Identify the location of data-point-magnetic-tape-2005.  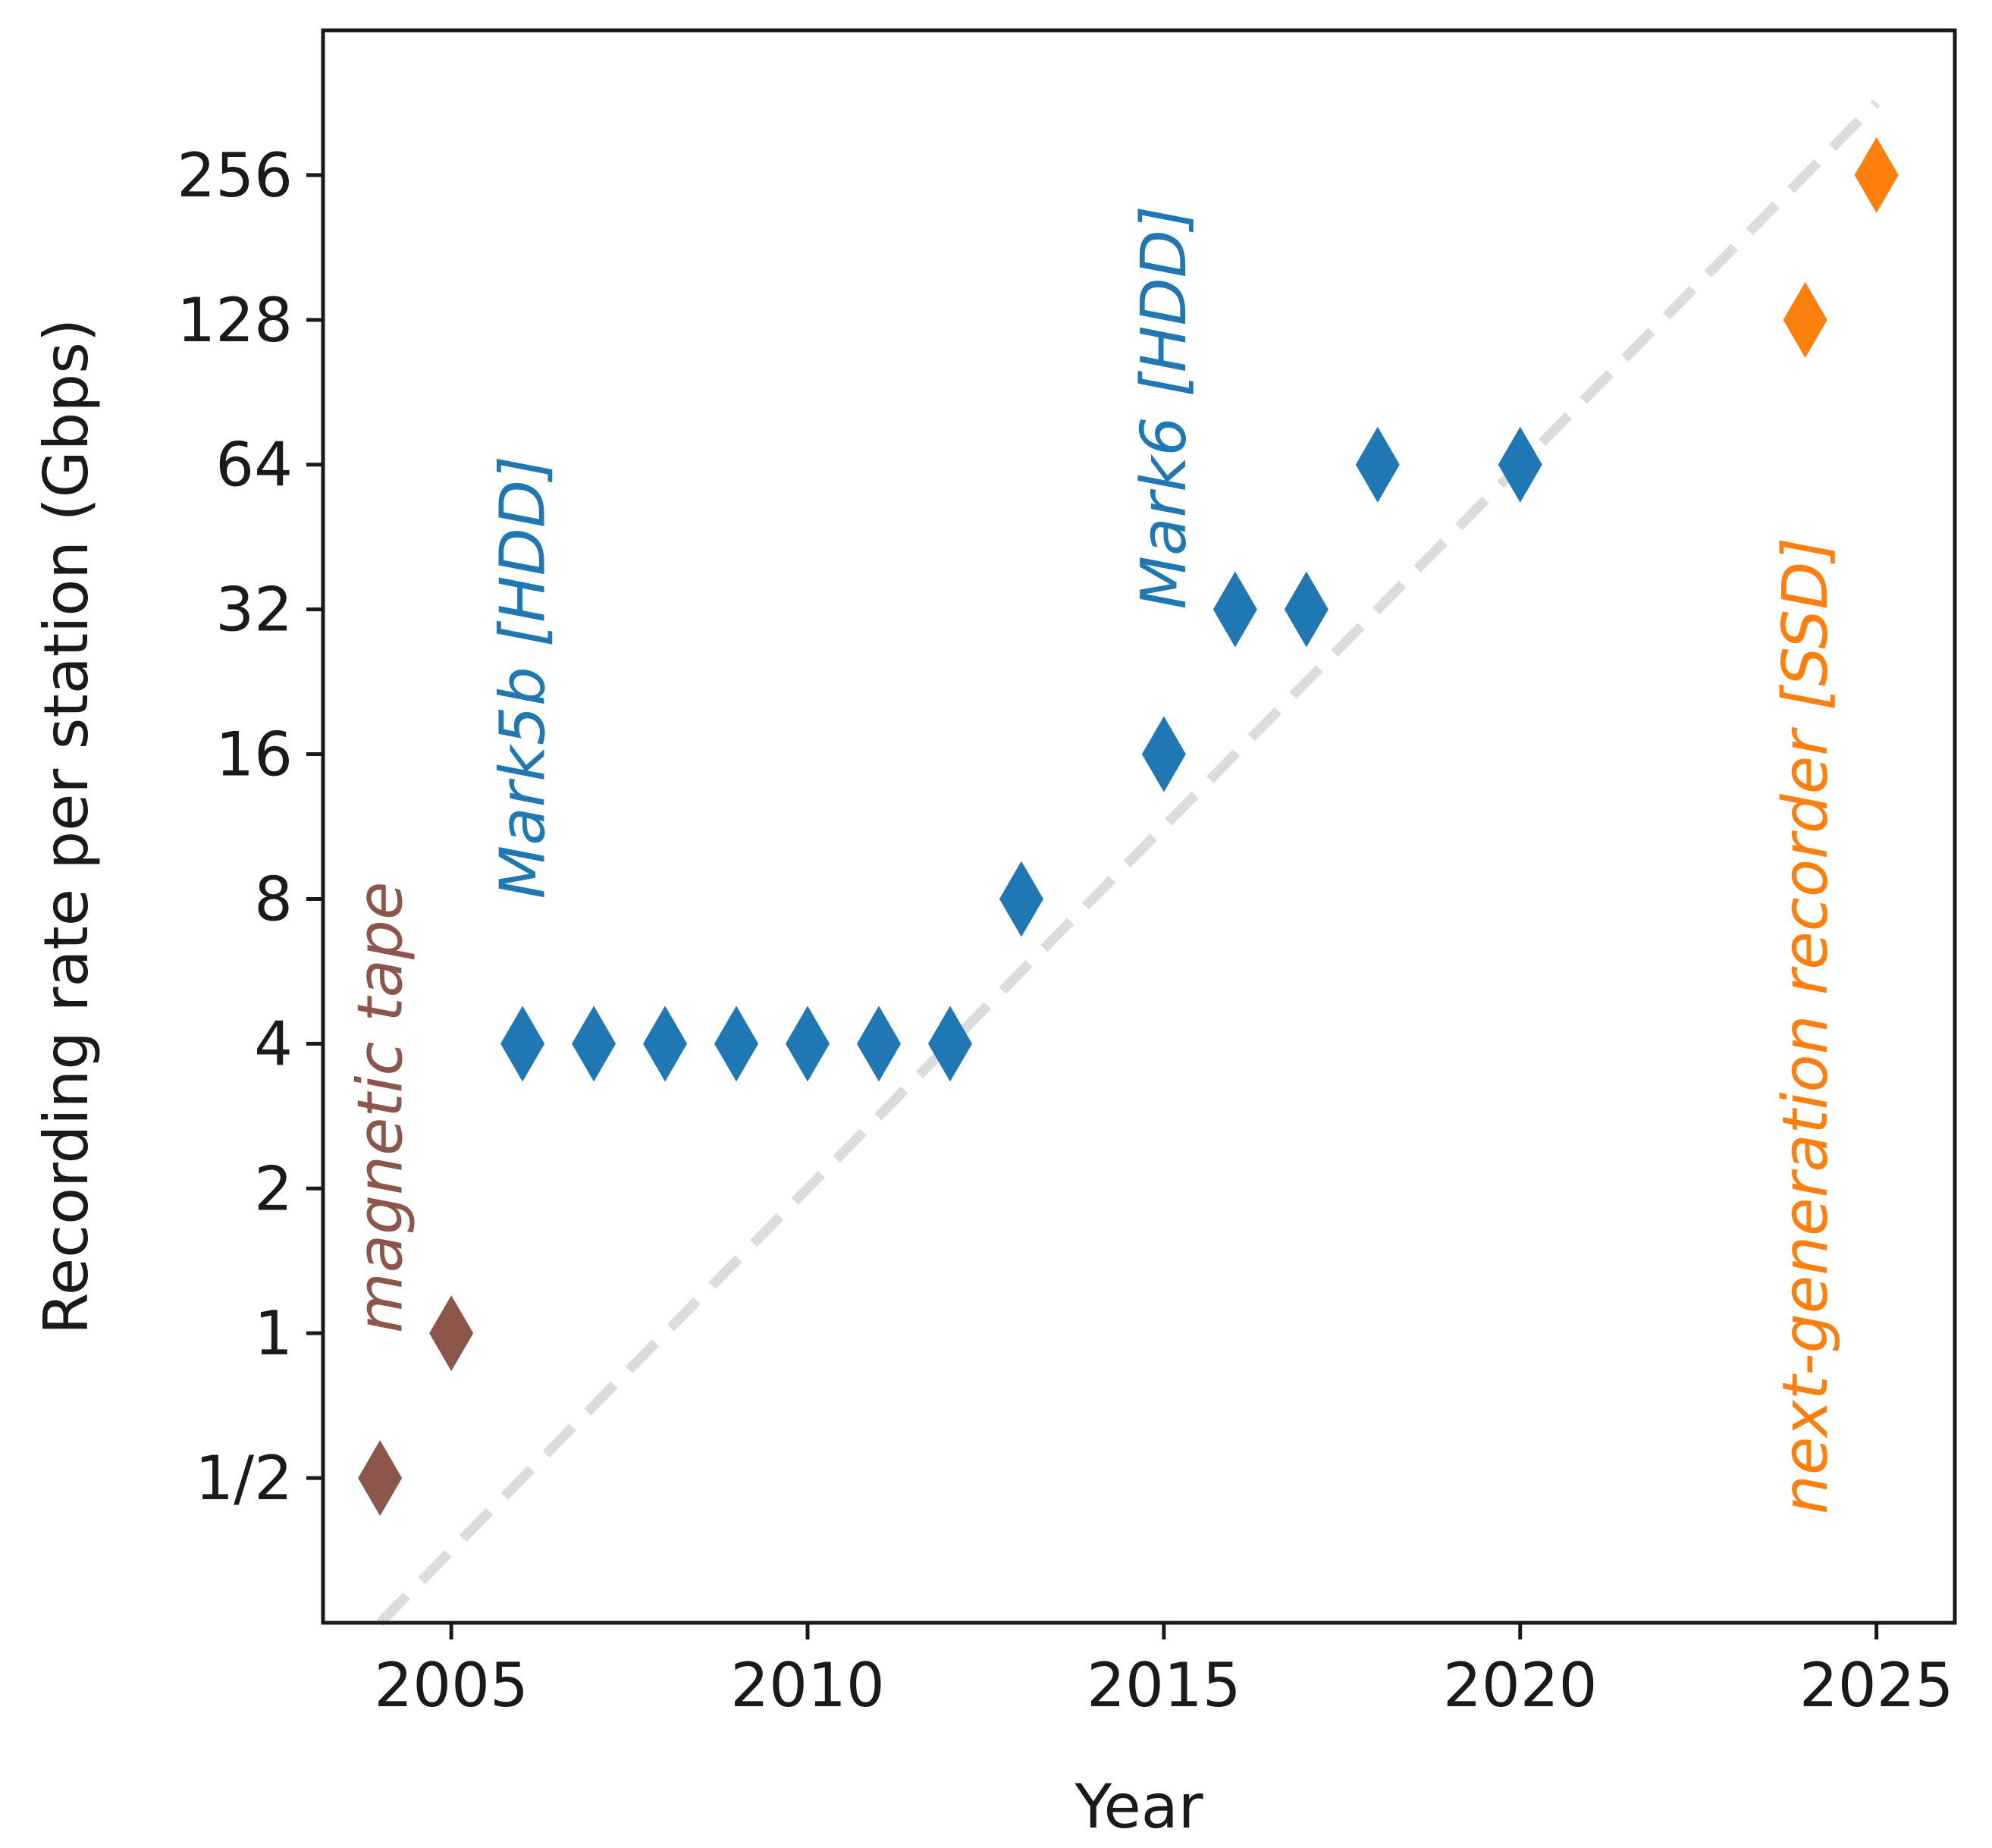
(451, 1334).